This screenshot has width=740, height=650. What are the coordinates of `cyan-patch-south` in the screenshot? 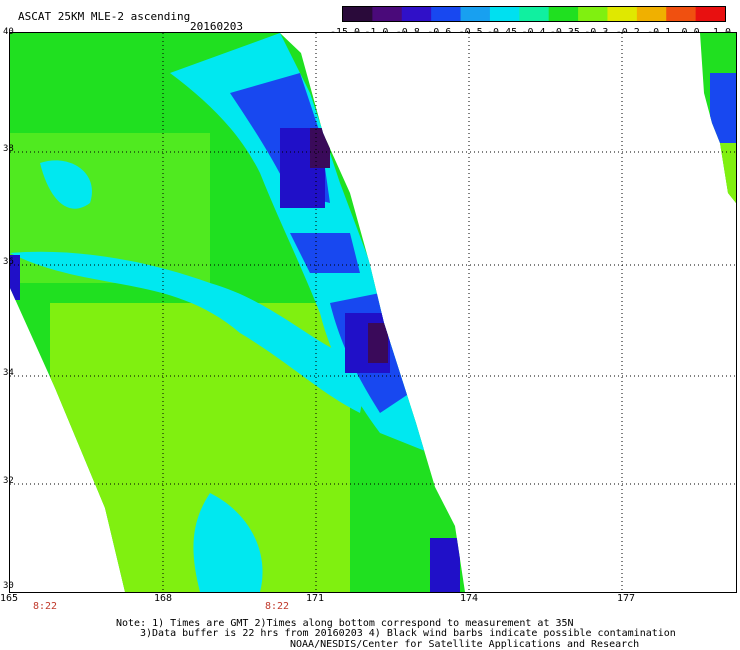 It's located at (228, 542).